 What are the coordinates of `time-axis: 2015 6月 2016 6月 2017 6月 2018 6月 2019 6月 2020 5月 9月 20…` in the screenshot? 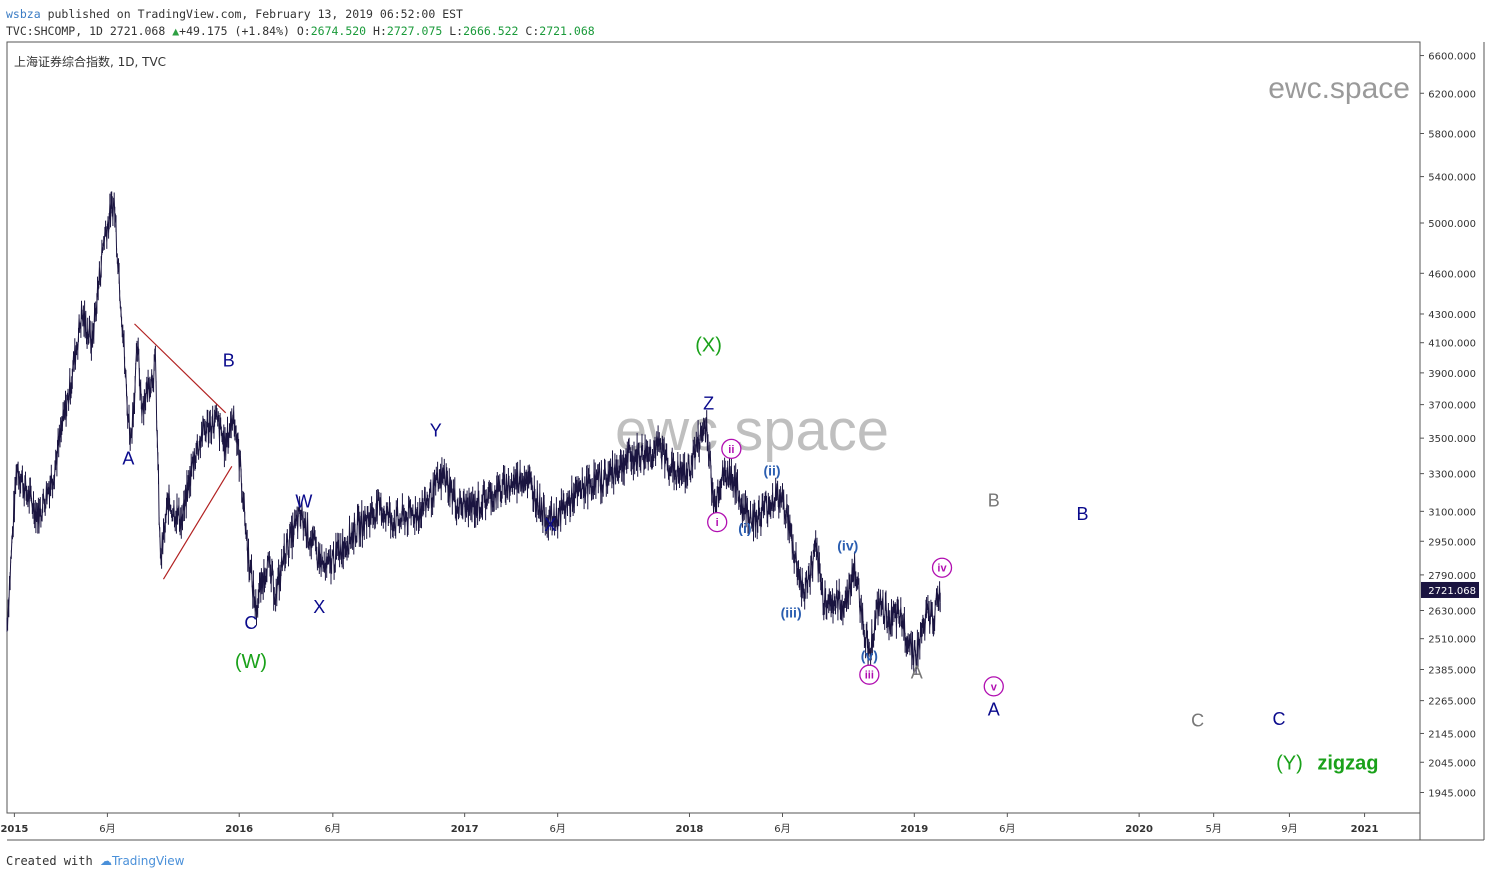 It's located at (689, 824).